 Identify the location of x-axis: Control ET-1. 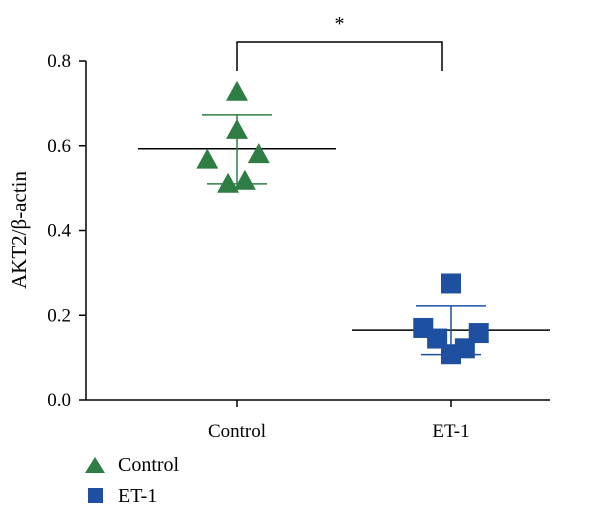
(339, 421).